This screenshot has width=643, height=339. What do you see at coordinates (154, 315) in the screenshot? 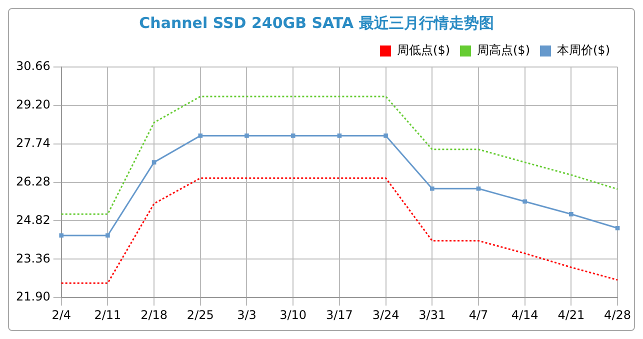
I see `x-tick-label: 2/18` at bounding box center [154, 315].